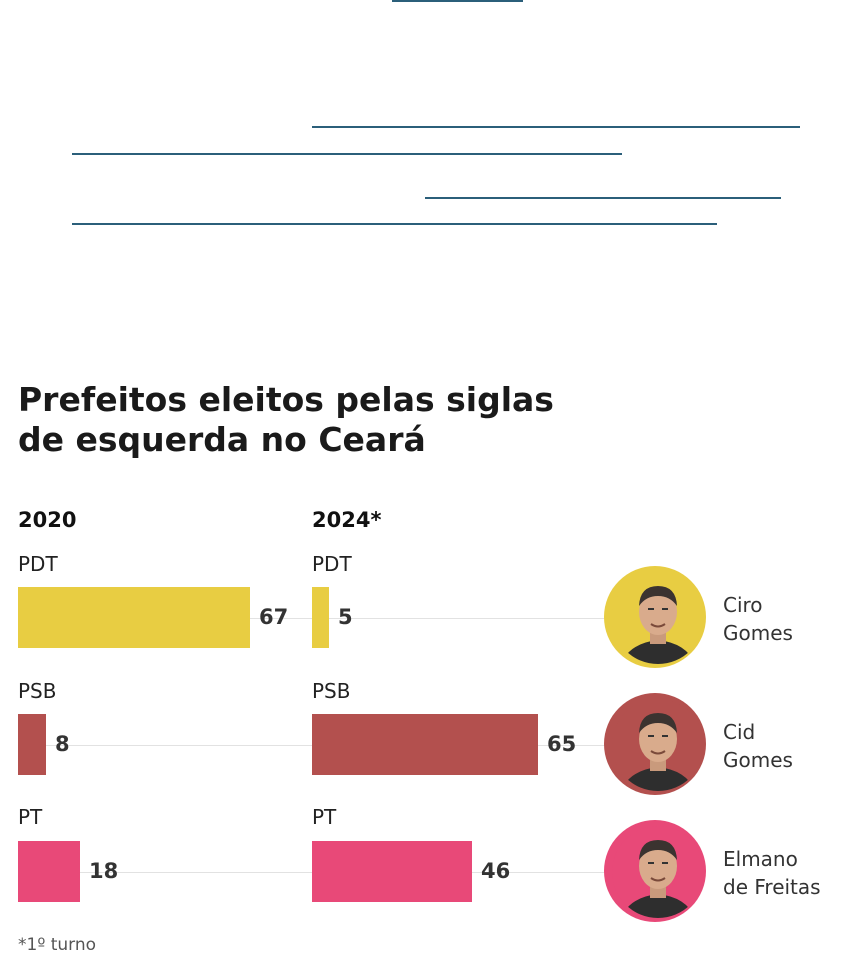 This screenshot has height=958, width=851. I want to click on year-heading-2020: 2020, so click(47, 520).